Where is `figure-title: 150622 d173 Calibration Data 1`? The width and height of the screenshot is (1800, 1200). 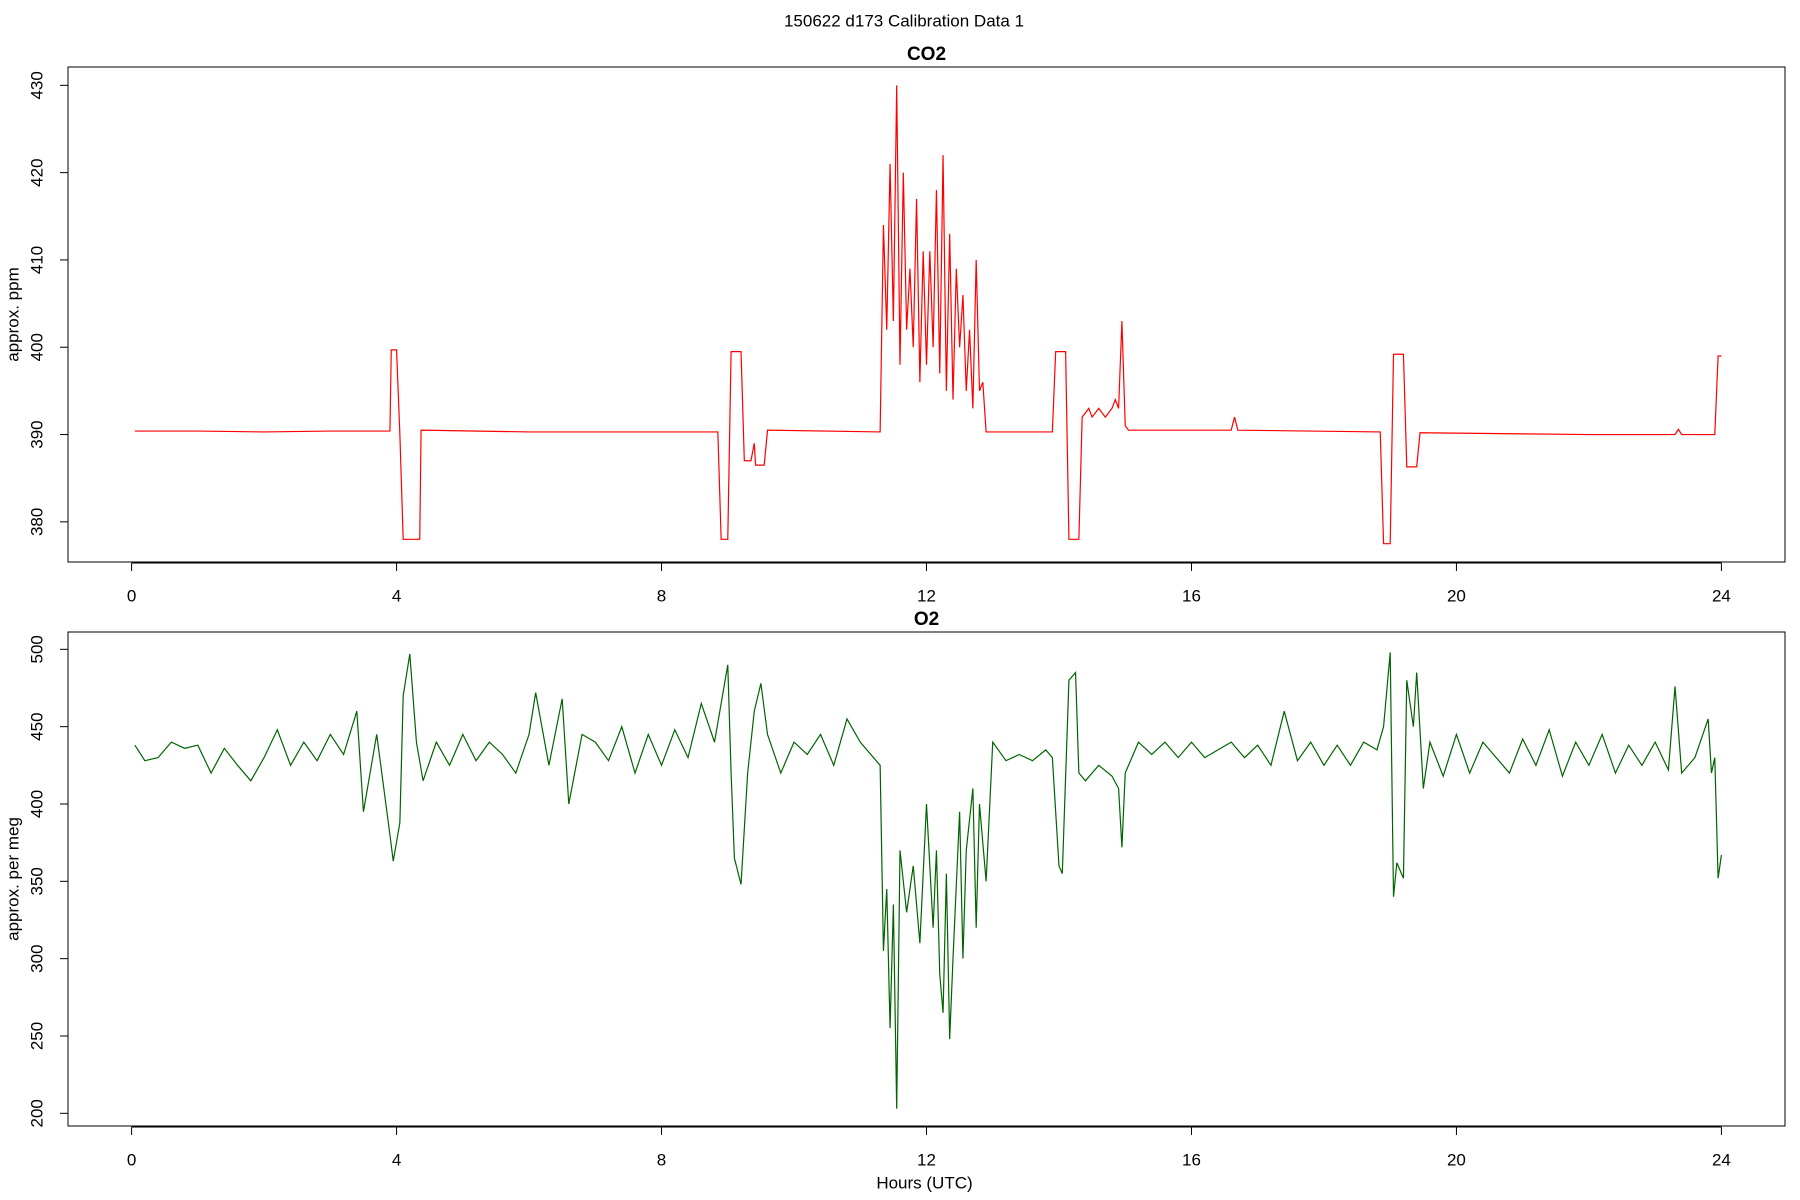 figure-title: 150622 d173 Calibration Data 1 is located at coordinates (904, 20).